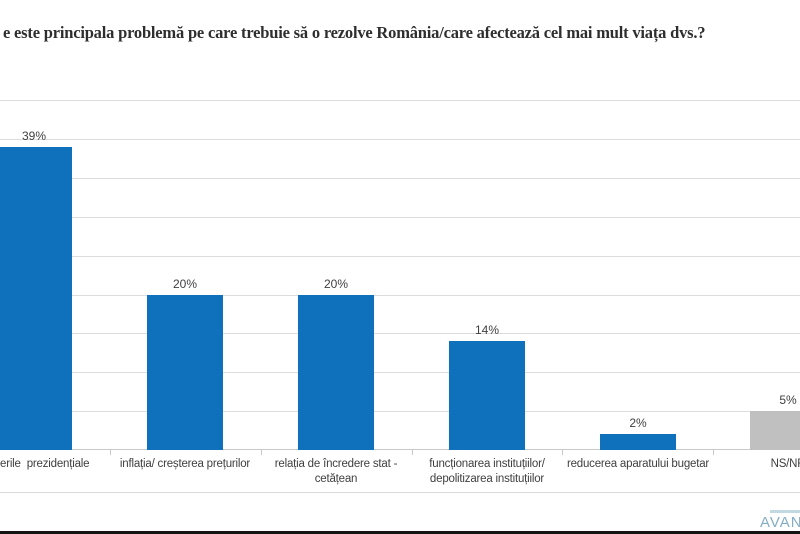  What do you see at coordinates (45, 464) in the screenshot?
I see `category-label: erile prezidențiale` at bounding box center [45, 464].